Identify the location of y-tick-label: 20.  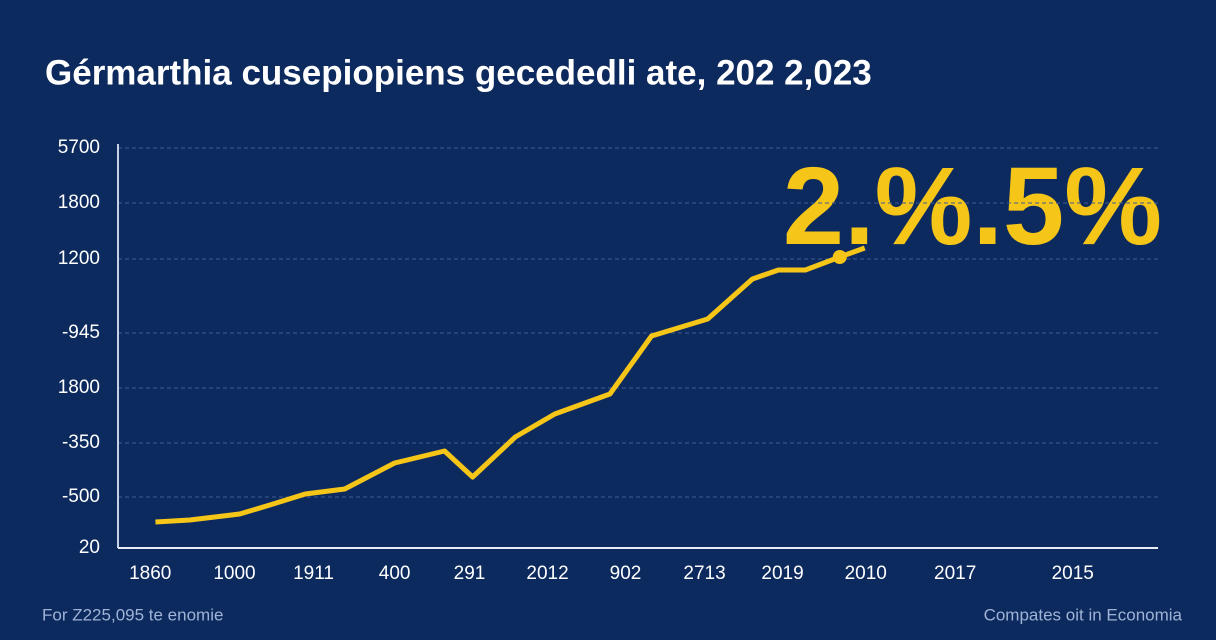
(89, 547).